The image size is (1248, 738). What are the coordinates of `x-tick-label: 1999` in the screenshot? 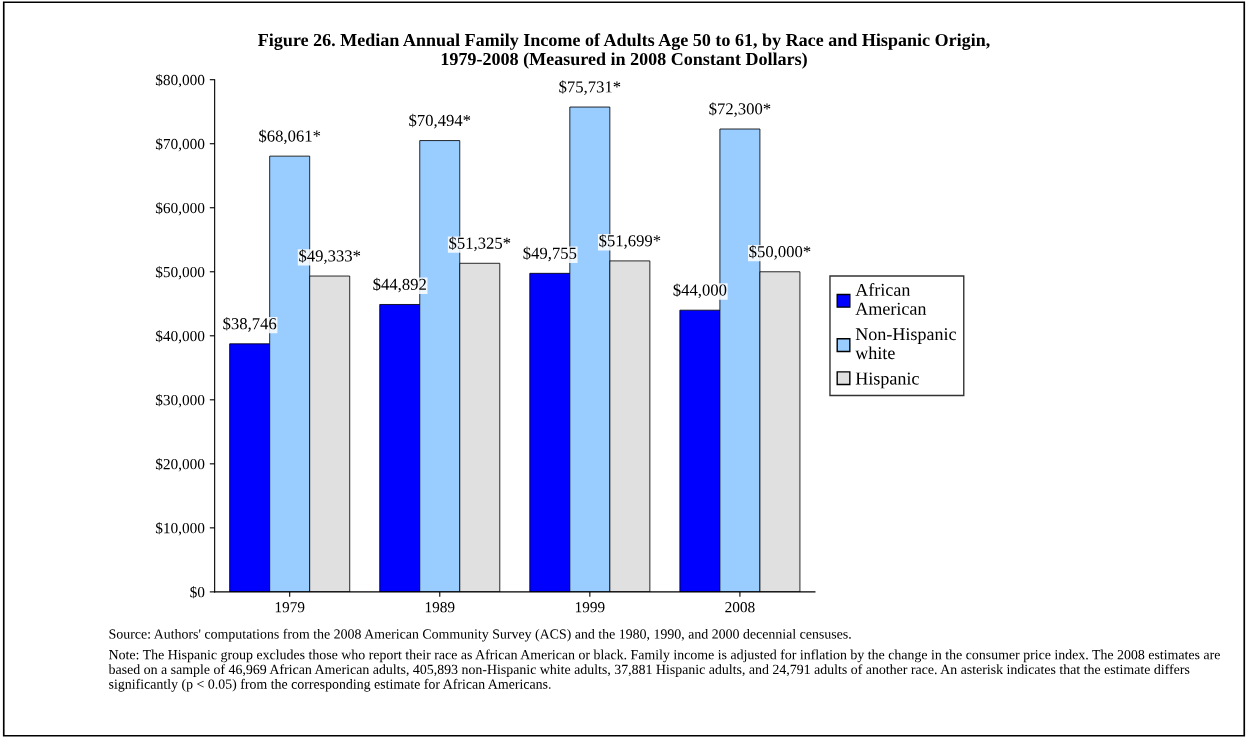 It's located at (590, 607).